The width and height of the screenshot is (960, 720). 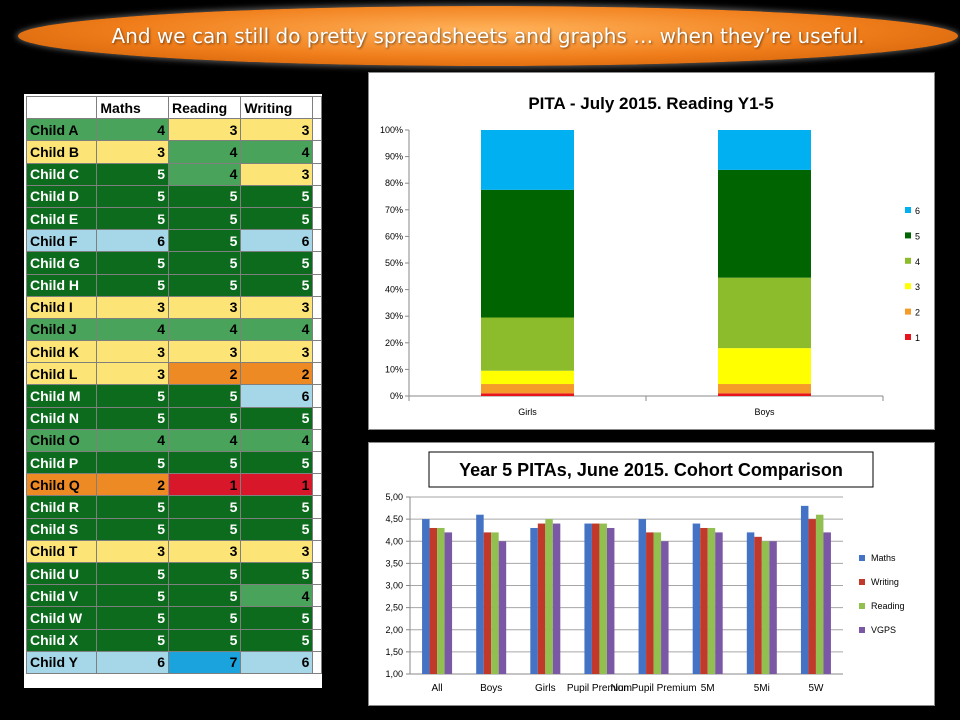 What do you see at coordinates (61, 263) in the screenshot?
I see `child-name-cell: Child G` at bounding box center [61, 263].